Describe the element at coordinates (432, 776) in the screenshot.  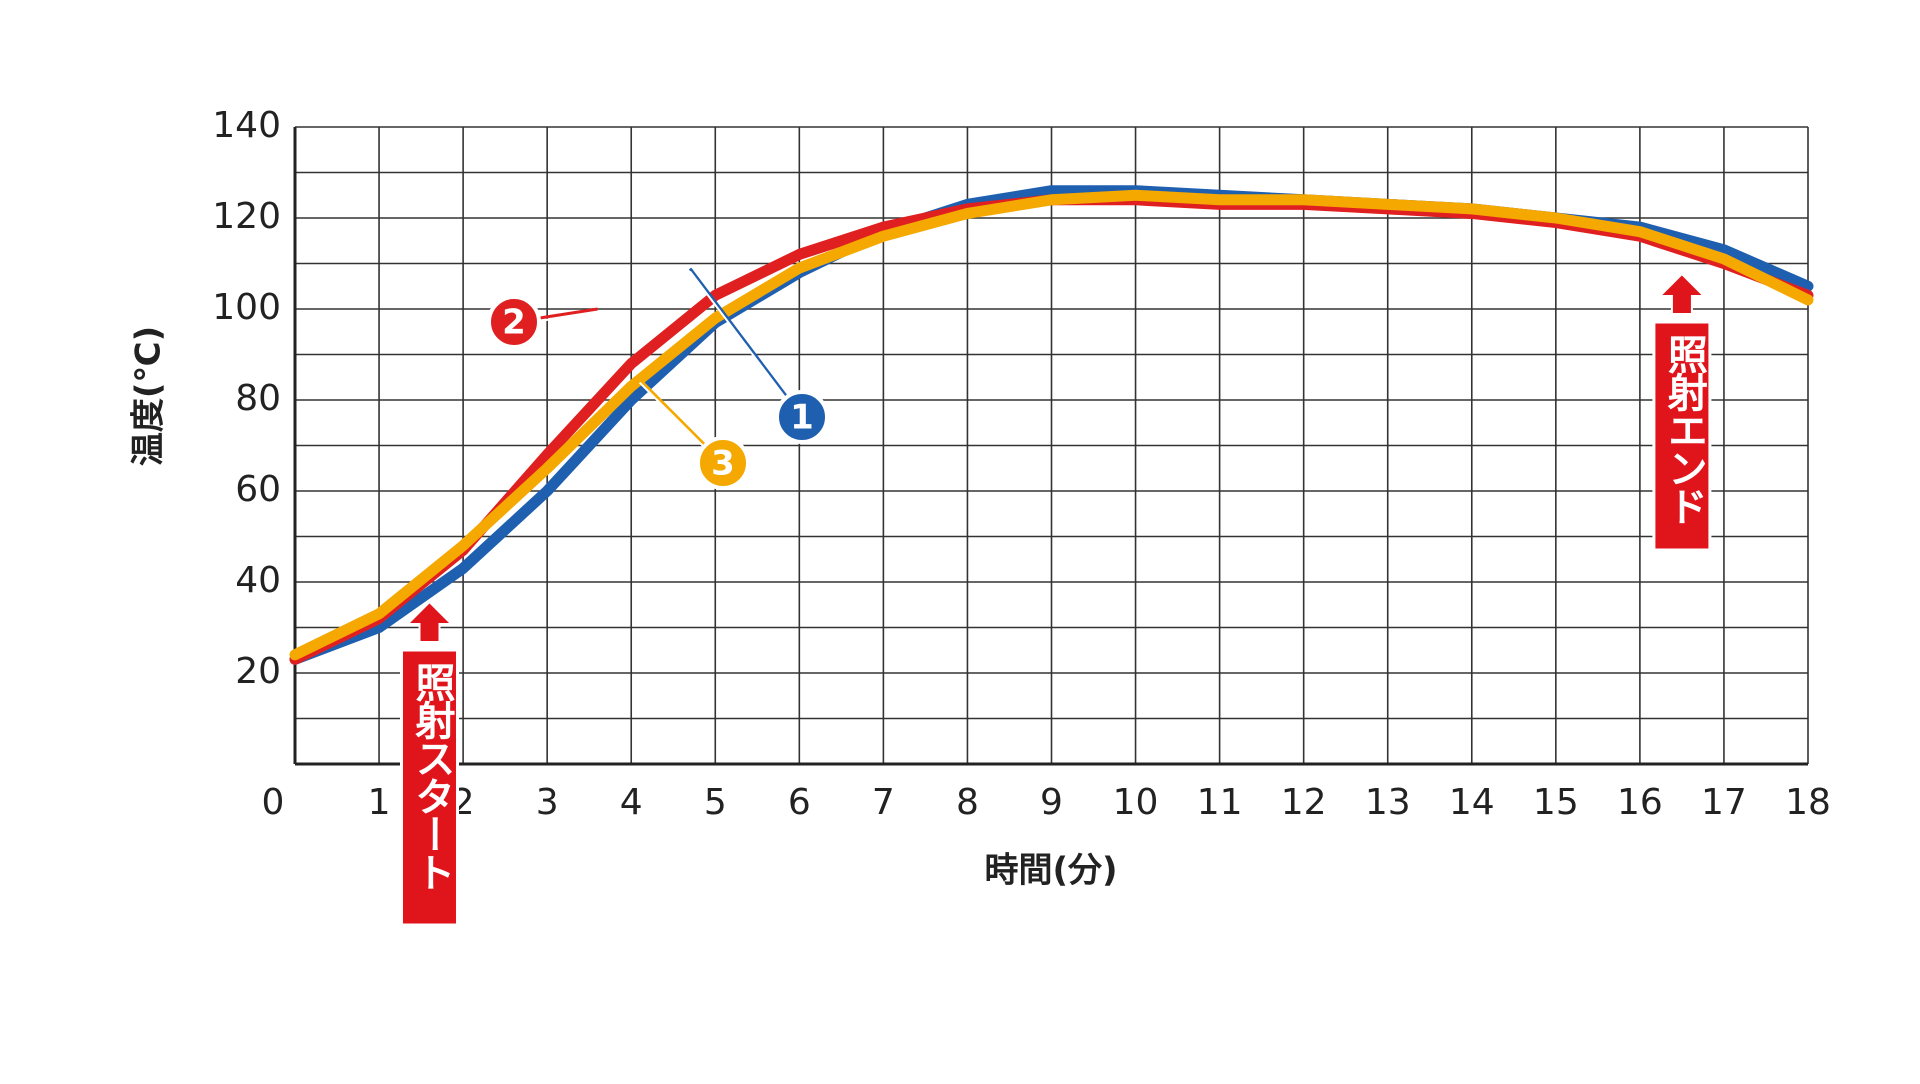
I see `annotation-text: 照射スタート` at that location.